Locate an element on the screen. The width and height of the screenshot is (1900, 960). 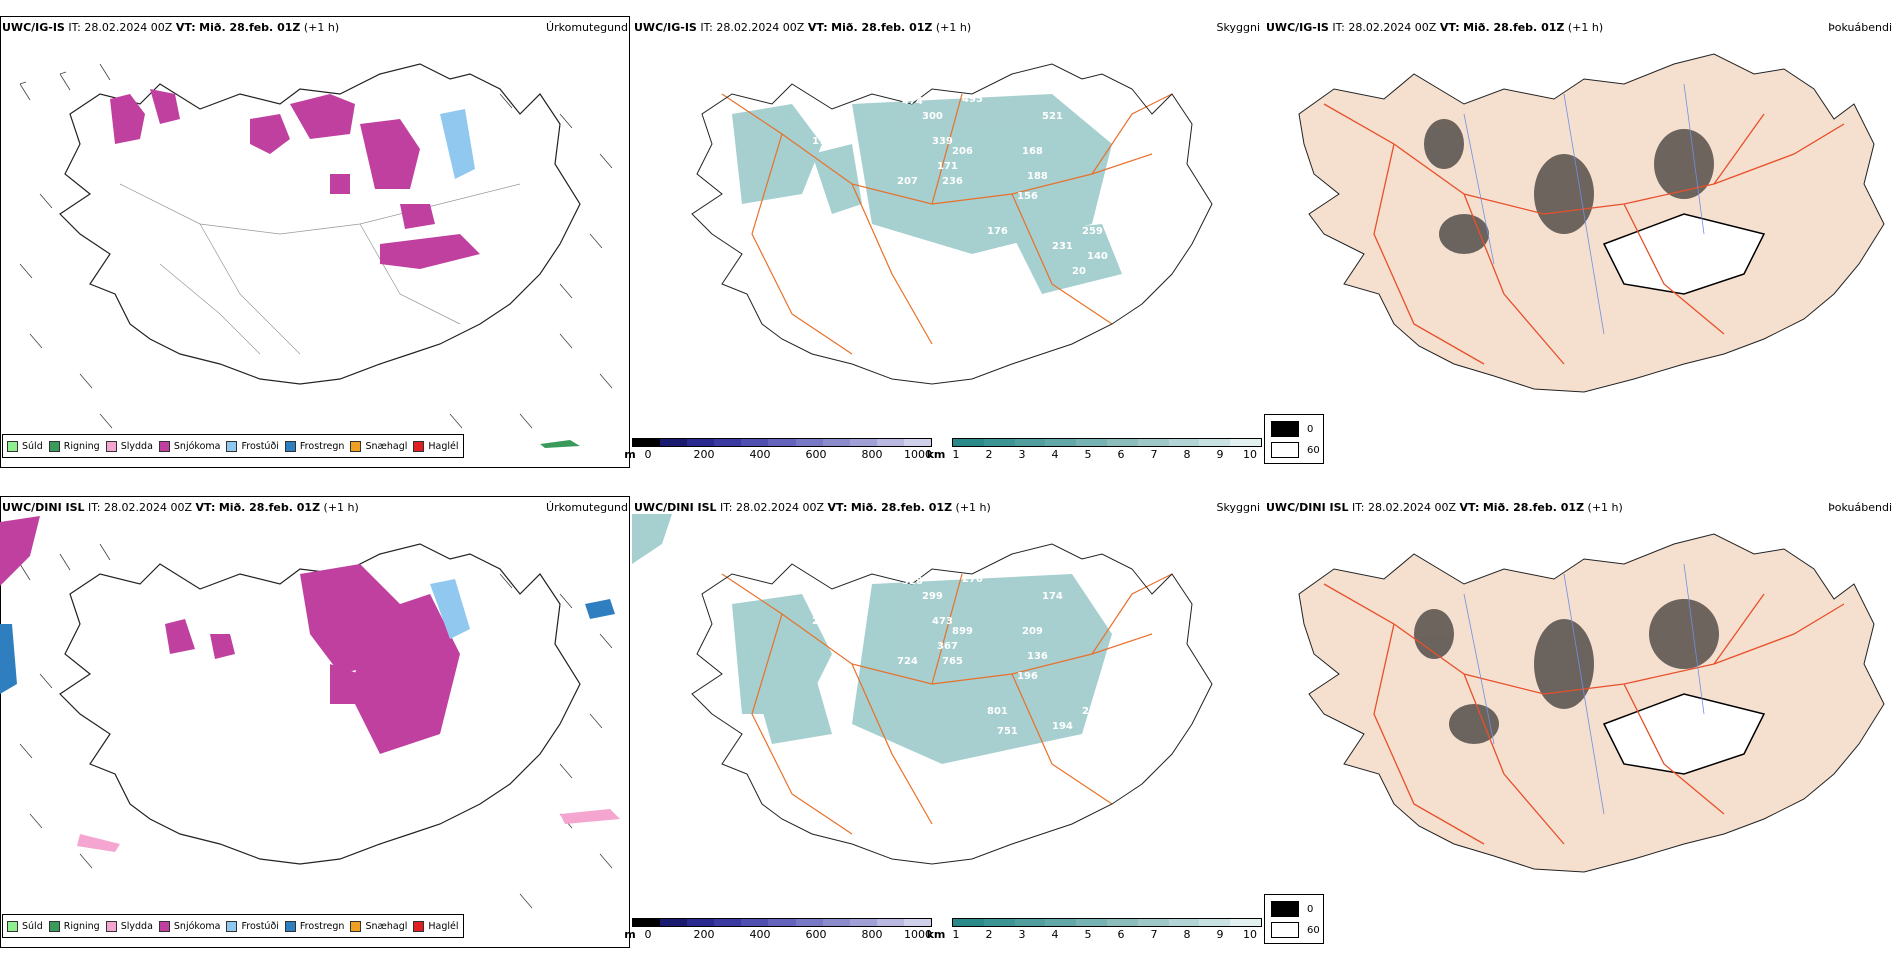
visibility-label: 339 is located at coordinates (942, 141).